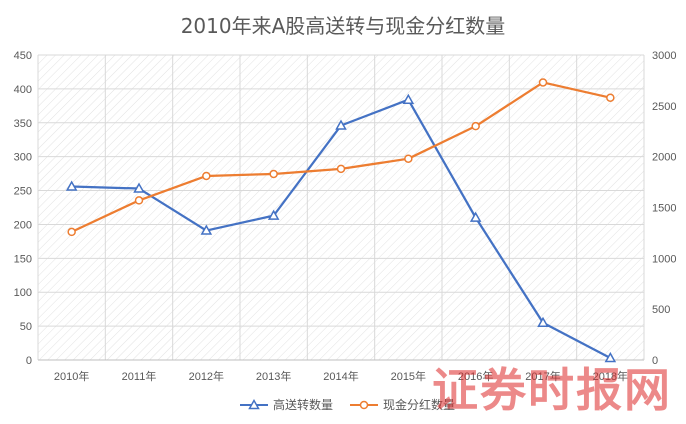 This screenshot has height=424, width=686. Describe the element at coordinates (273, 376) in the screenshot. I see `x-tick-label: 2013年` at that location.